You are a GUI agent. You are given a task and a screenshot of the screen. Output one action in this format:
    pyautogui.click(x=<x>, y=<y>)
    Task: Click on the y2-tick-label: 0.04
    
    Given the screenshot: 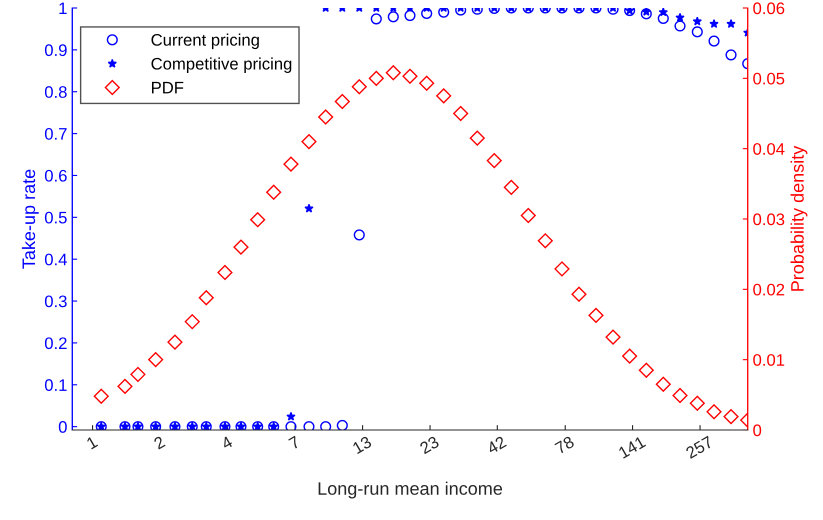 What is the action you would take?
    pyautogui.click(x=769, y=149)
    